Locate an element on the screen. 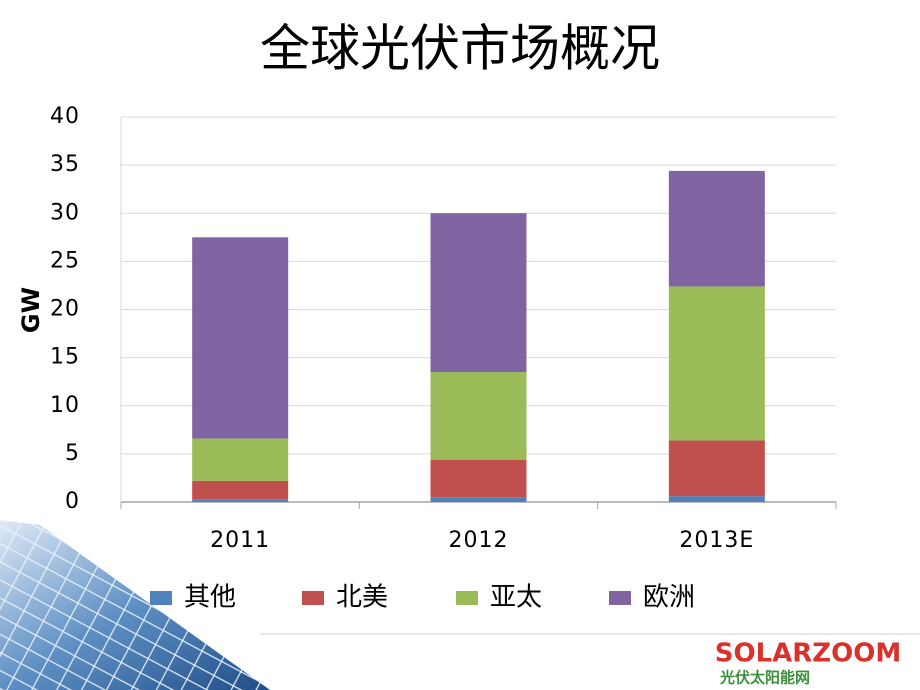 This screenshot has height=690, width=920. x-tick-label: 2011 is located at coordinates (240, 540).